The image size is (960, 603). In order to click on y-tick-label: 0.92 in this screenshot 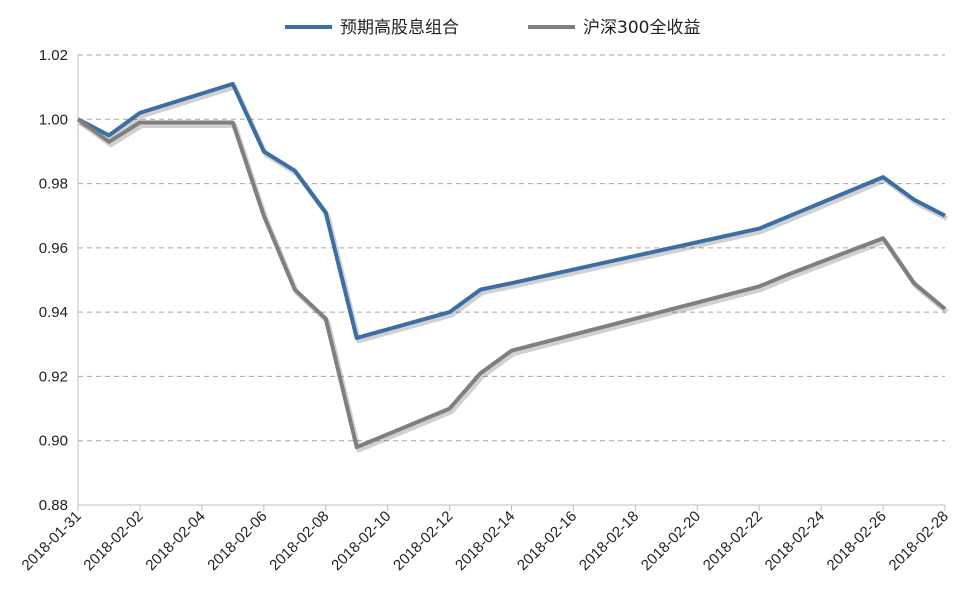, I will do `click(53, 376)`.